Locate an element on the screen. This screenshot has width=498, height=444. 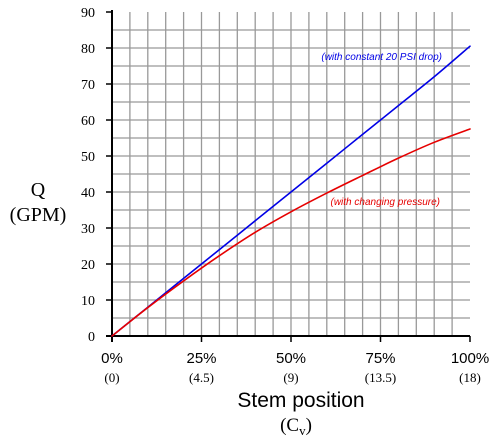
x-axis-cv-open: (C is located at coordinates (289, 425).